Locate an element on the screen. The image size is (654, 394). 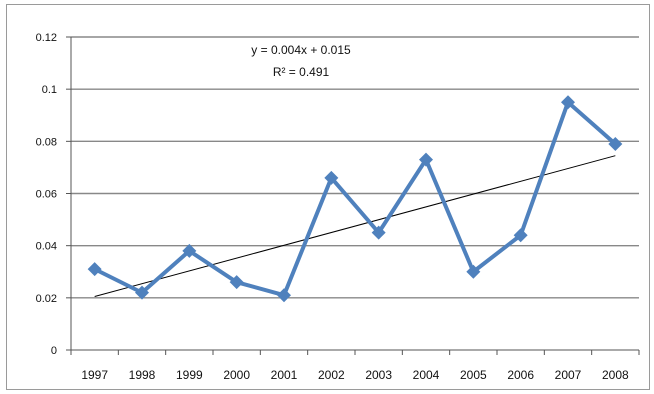
x-tick-label: 2002 is located at coordinates (331, 375).